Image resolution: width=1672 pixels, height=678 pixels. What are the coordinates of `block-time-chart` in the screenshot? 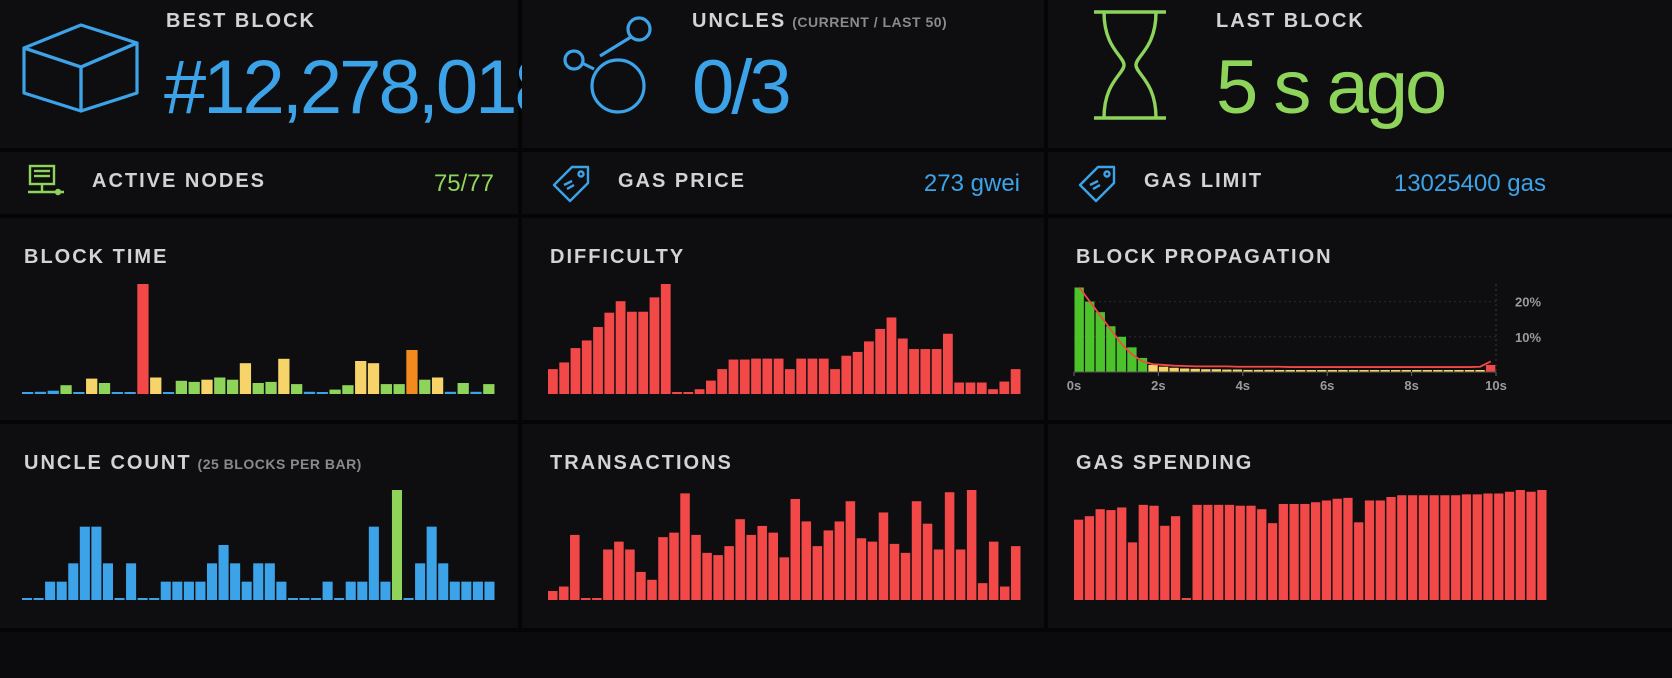 It's located at (258, 339).